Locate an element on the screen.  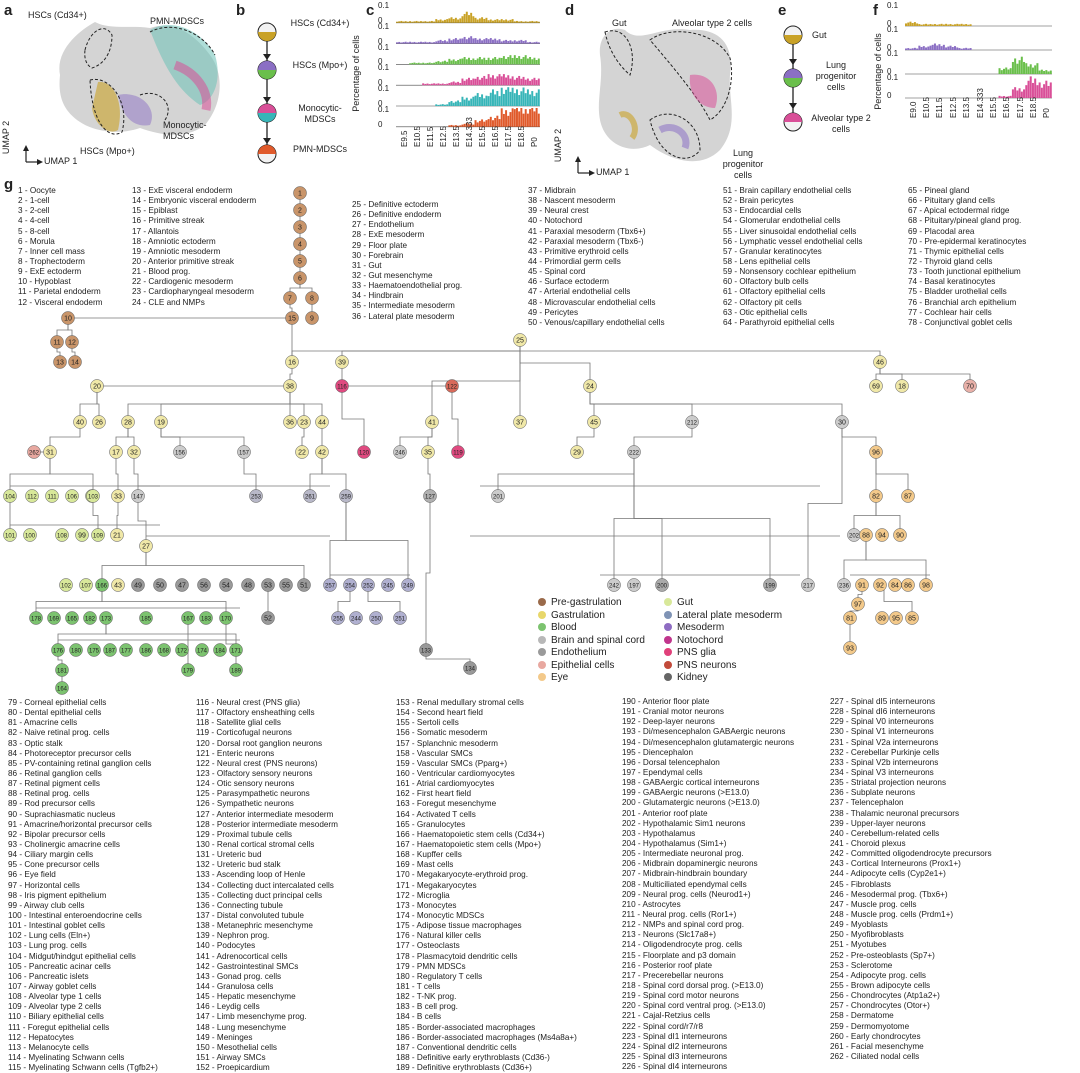
color-legend-item: Brain and spinal cord is located at coordinates (591, 640).